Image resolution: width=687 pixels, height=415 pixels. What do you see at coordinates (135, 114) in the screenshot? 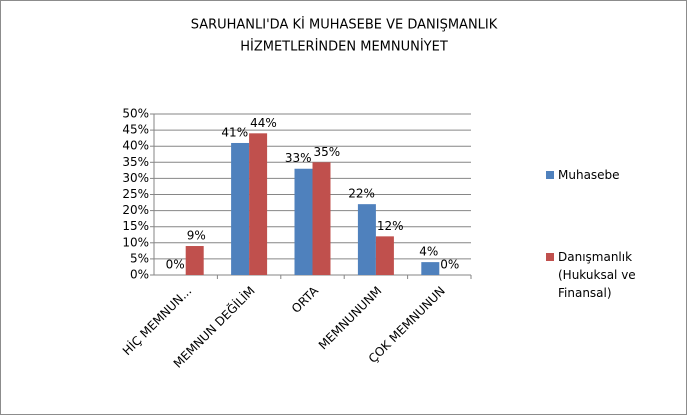
I see `y-tick-label: 50%` at bounding box center [135, 114].